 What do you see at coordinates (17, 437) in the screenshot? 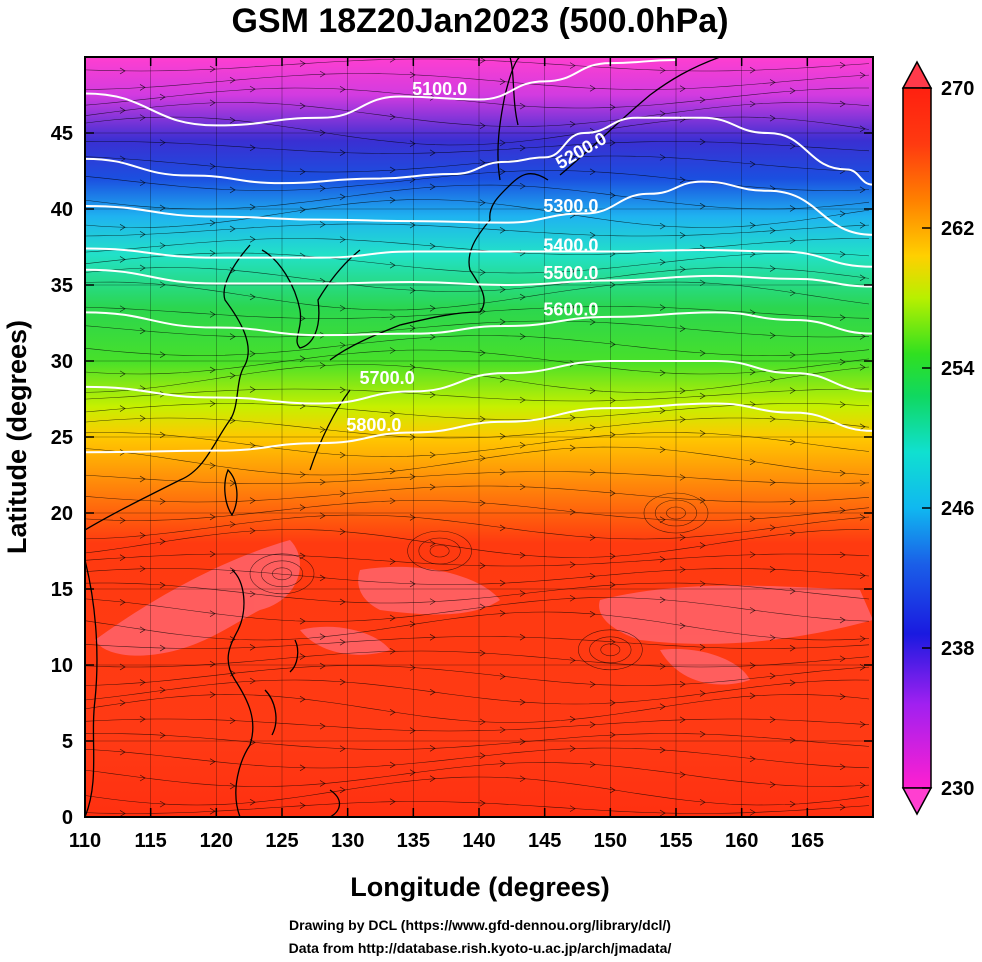
I see `y-axis-label: Latitude (degrees)` at bounding box center [17, 437].